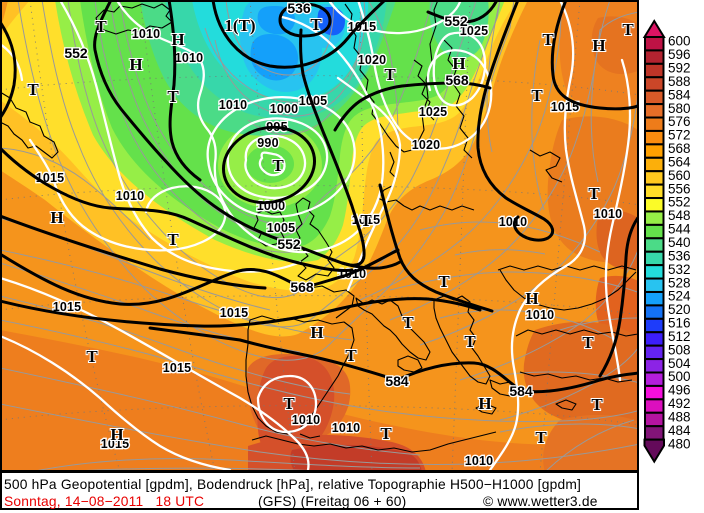 This screenshot has height=513, width=704. I want to click on svg-text: 484, so click(679, 430).